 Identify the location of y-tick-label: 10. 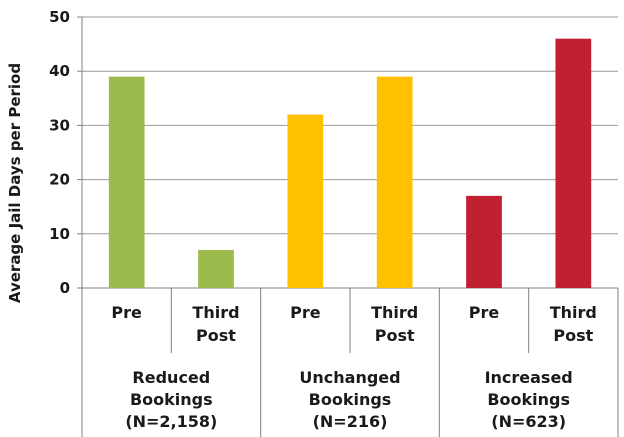
(59, 234).